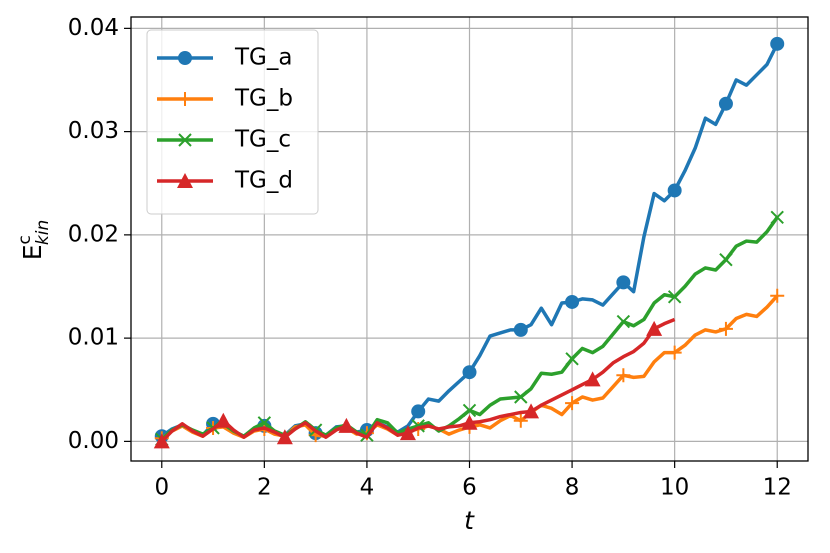  I want to click on x-tick-label: 8, so click(572, 488).